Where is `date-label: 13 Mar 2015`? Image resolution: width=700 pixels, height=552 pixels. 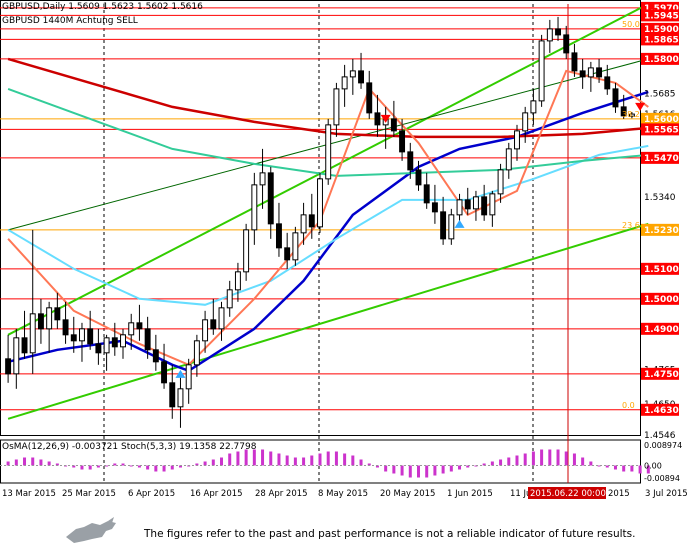
date-label: 13 Mar 2015 is located at coordinates (29, 494).